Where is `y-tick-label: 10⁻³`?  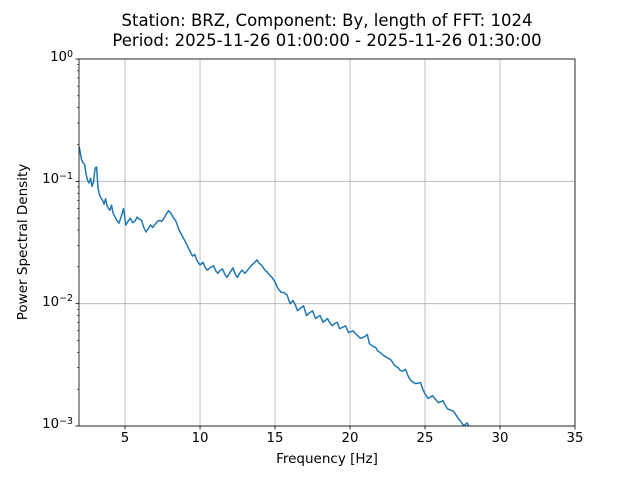 y-tick-label: 10⁻³ is located at coordinates (57, 423).